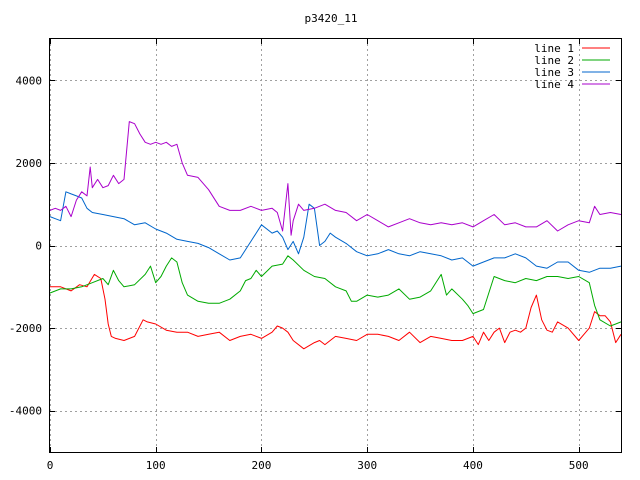 This screenshot has height=480, width=640. I want to click on y-tick-label: 2000, so click(29, 163).